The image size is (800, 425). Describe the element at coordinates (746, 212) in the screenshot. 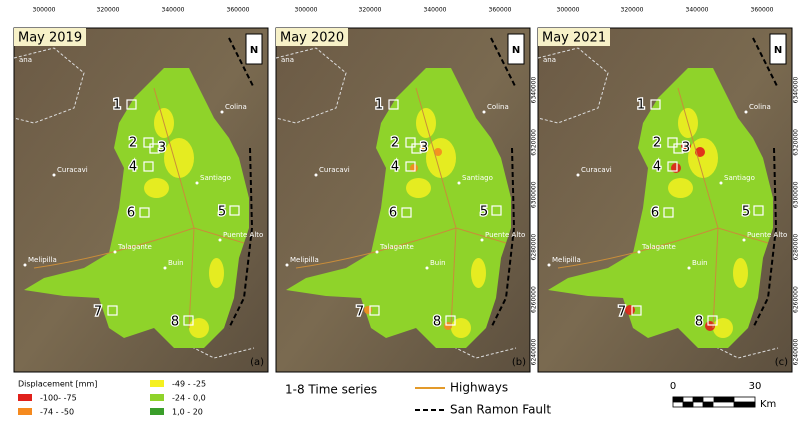

I see `time-series-number: 5` at that location.